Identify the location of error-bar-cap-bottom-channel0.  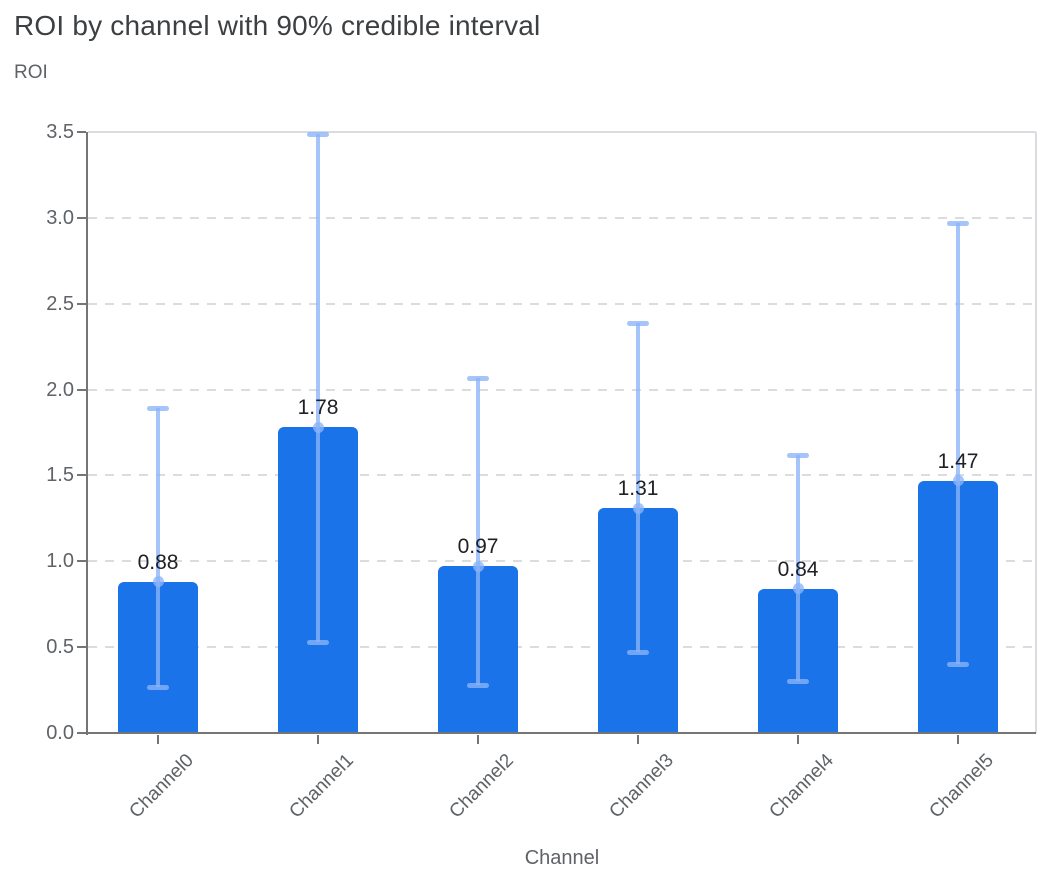
(158, 687).